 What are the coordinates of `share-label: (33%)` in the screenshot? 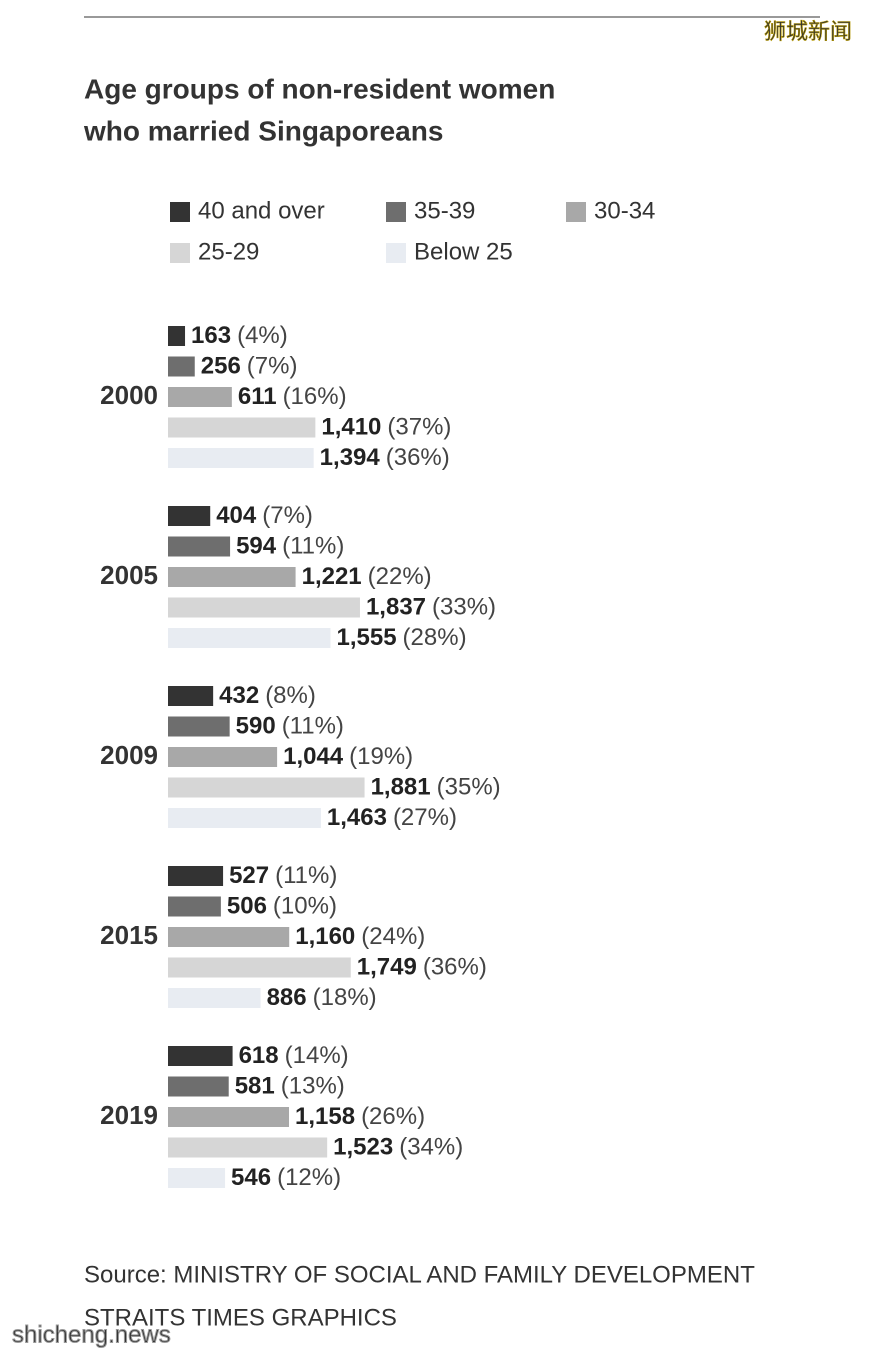 It's located at (464, 607).